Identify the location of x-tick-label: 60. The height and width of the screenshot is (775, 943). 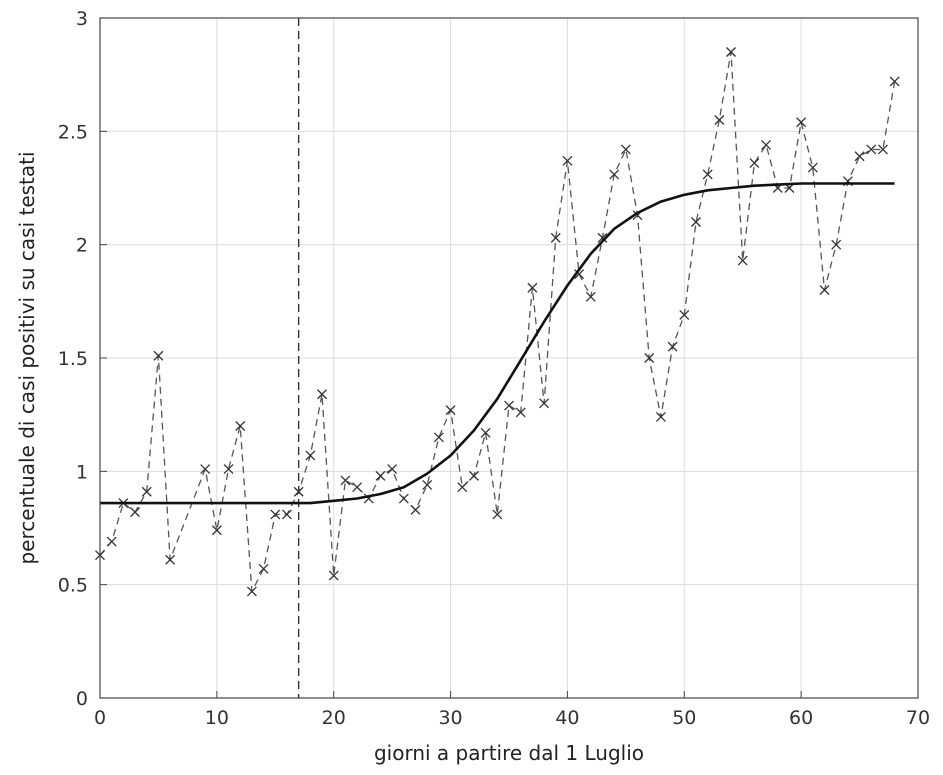
(801, 718).